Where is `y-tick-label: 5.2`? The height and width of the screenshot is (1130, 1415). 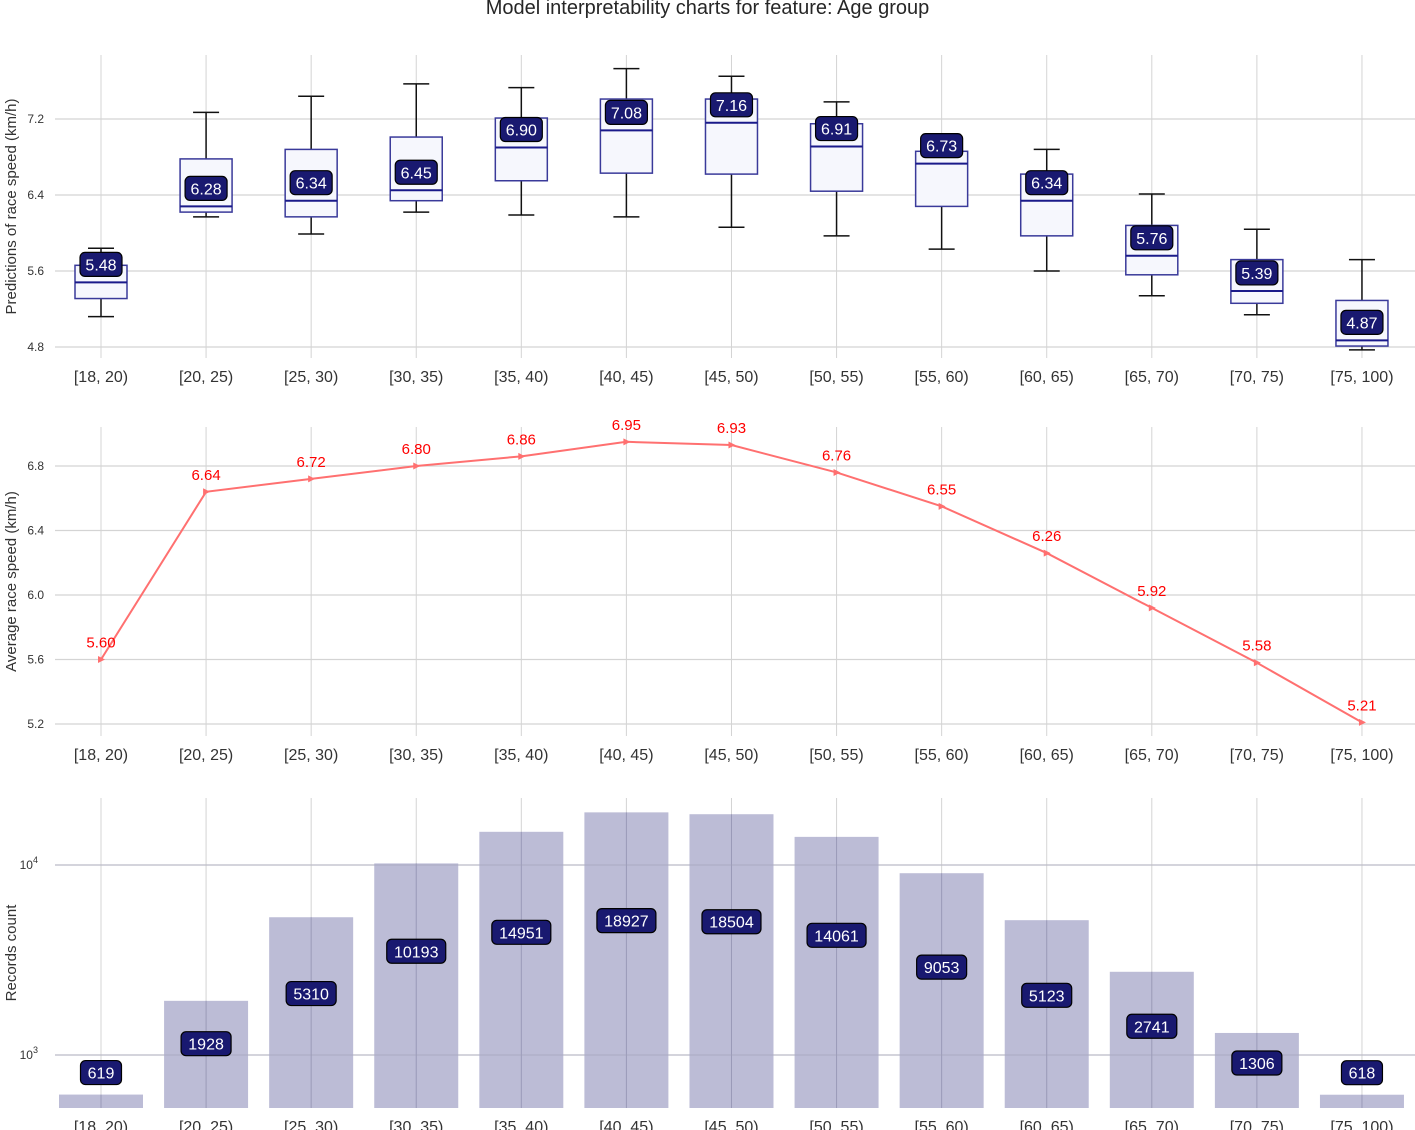
y-tick-label: 5.2 is located at coordinates (35, 724).